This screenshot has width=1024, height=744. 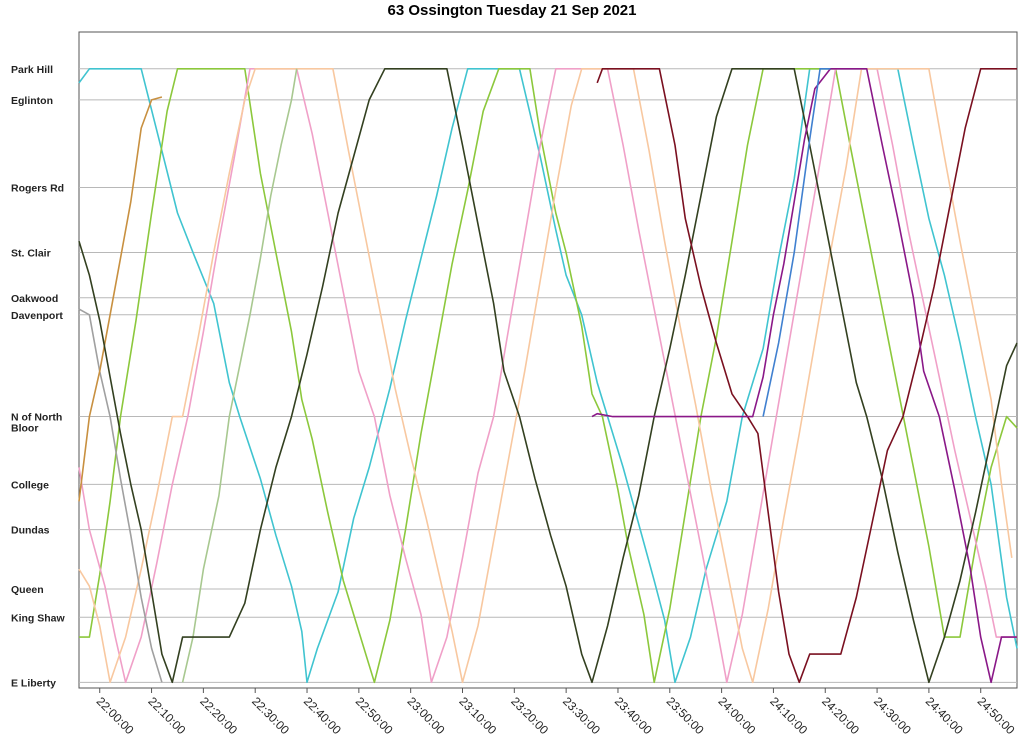 What do you see at coordinates (374, 715) in the screenshot?
I see `x-tick-label: 22:50:00` at bounding box center [374, 715].